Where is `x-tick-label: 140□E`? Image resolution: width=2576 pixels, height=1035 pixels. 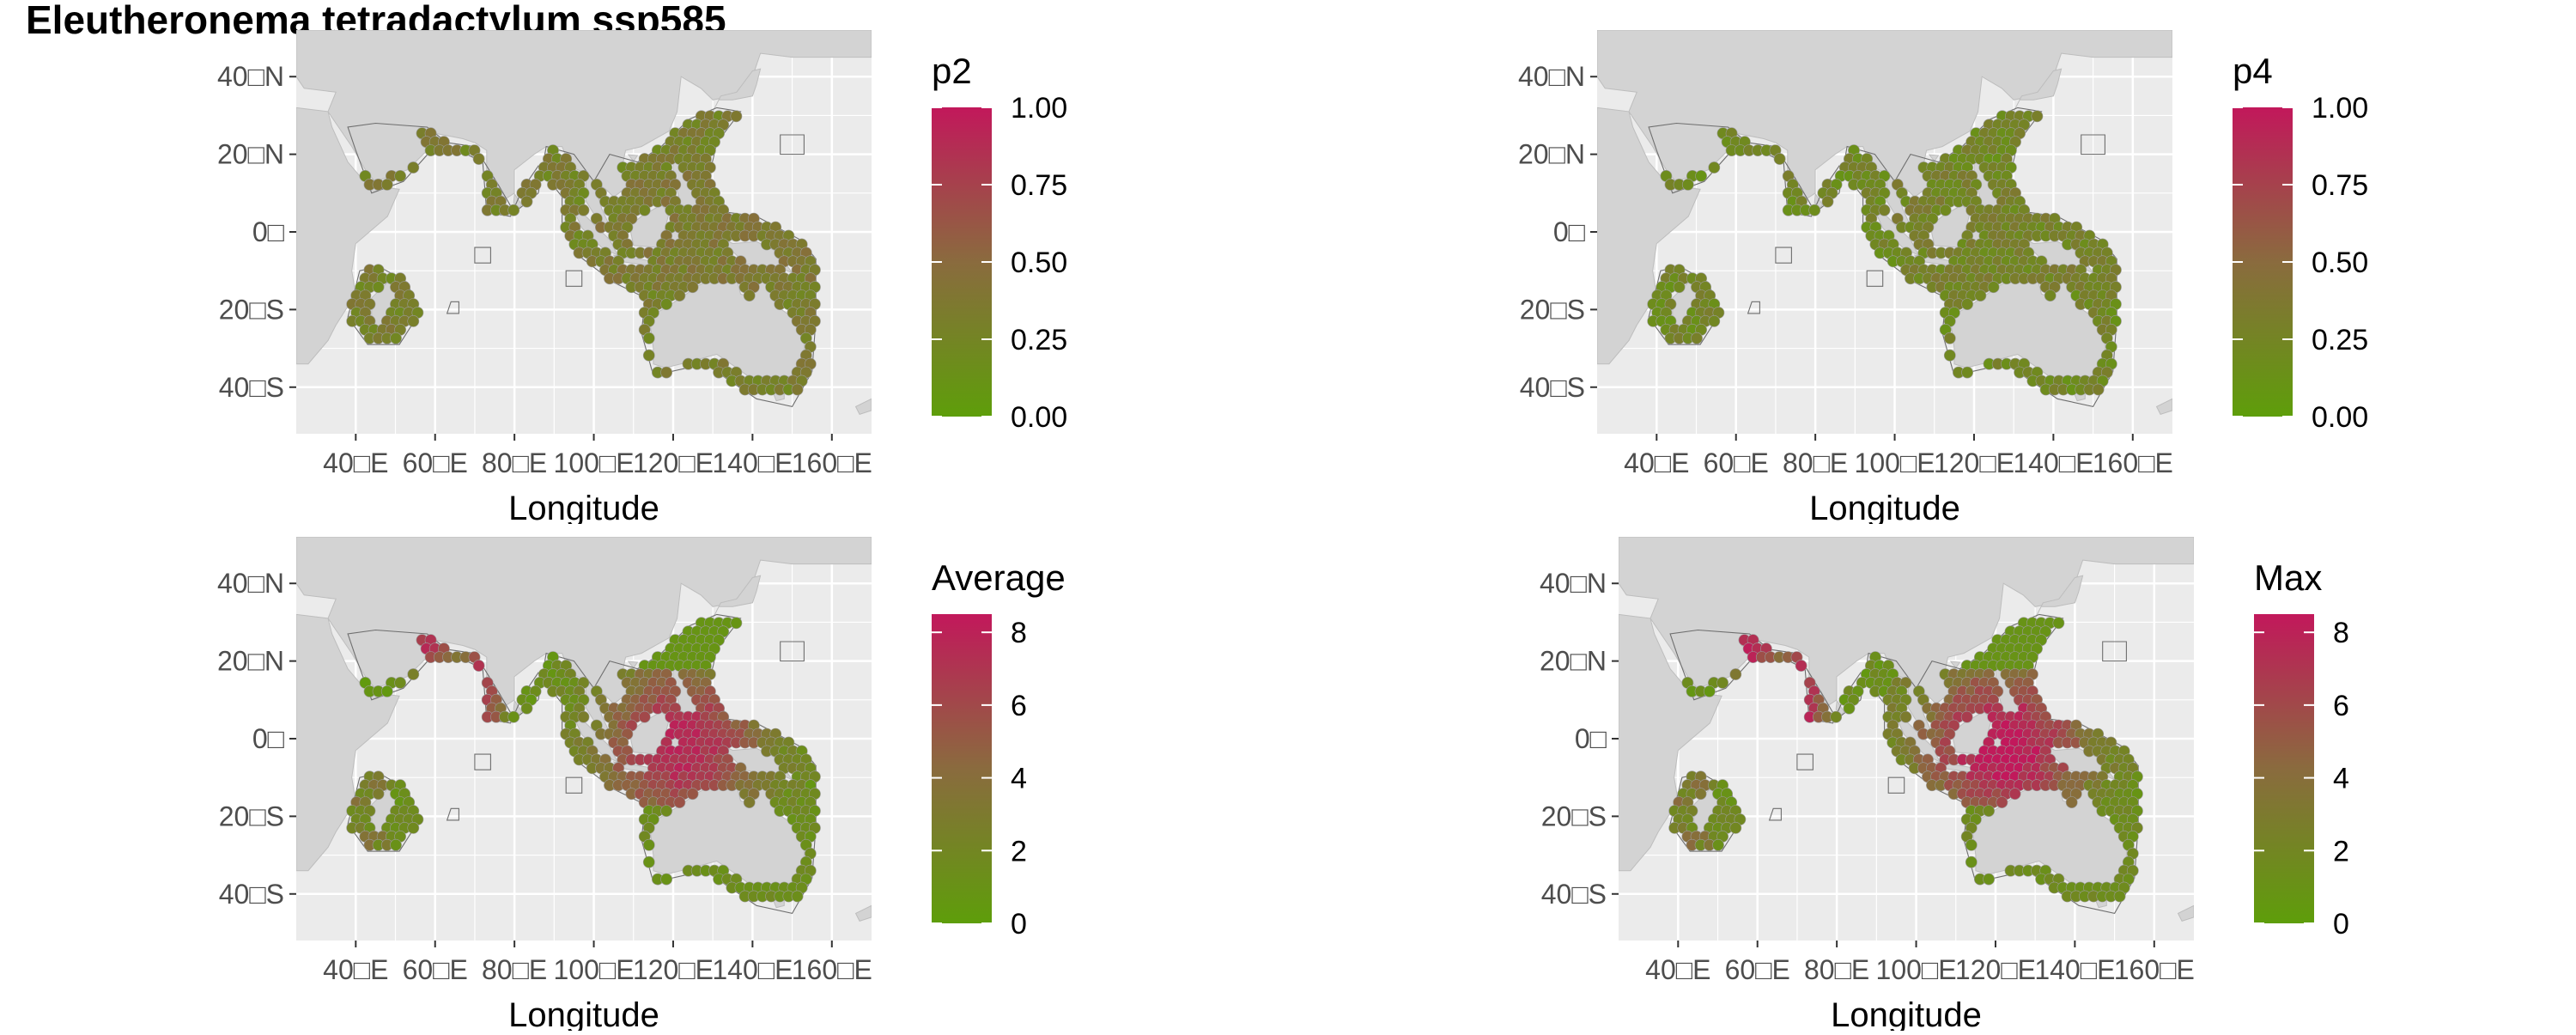
x-tick-label: 140□E is located at coordinates (753, 969).